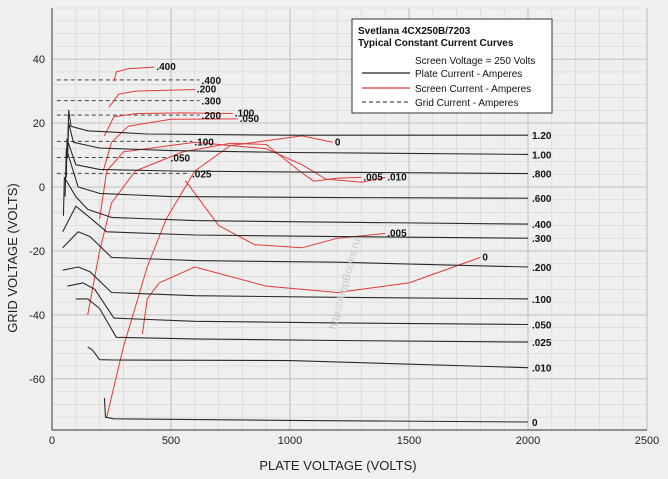 The width and height of the screenshot is (668, 479). I want to click on legend-screen-voltage: Screen Voltage = 250 Volts, so click(475, 61).